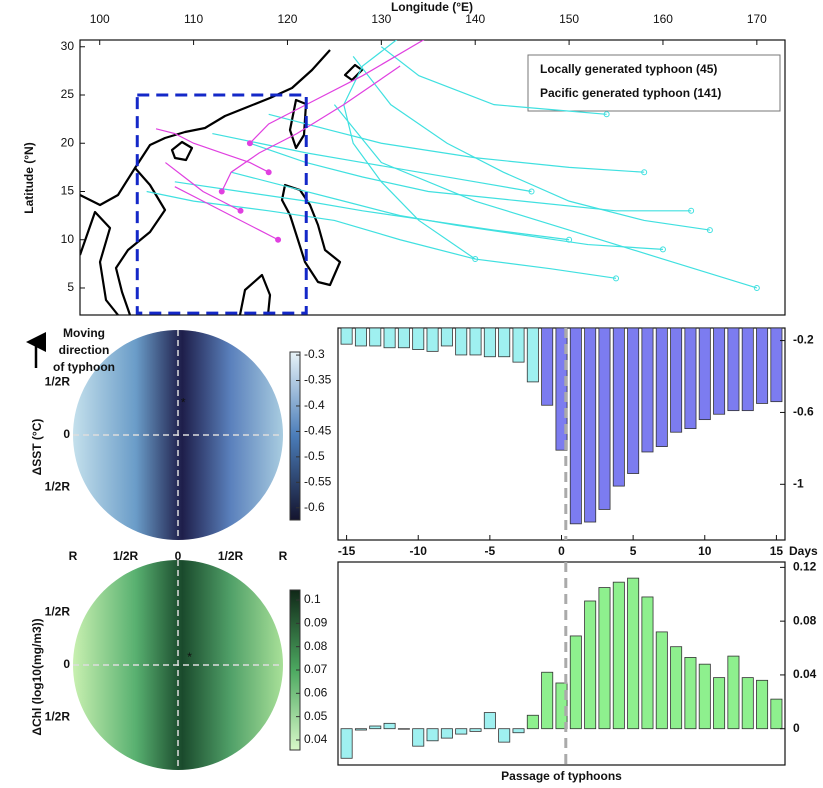  I want to click on x-axis-label: Passage of typhoons, so click(561, 776).